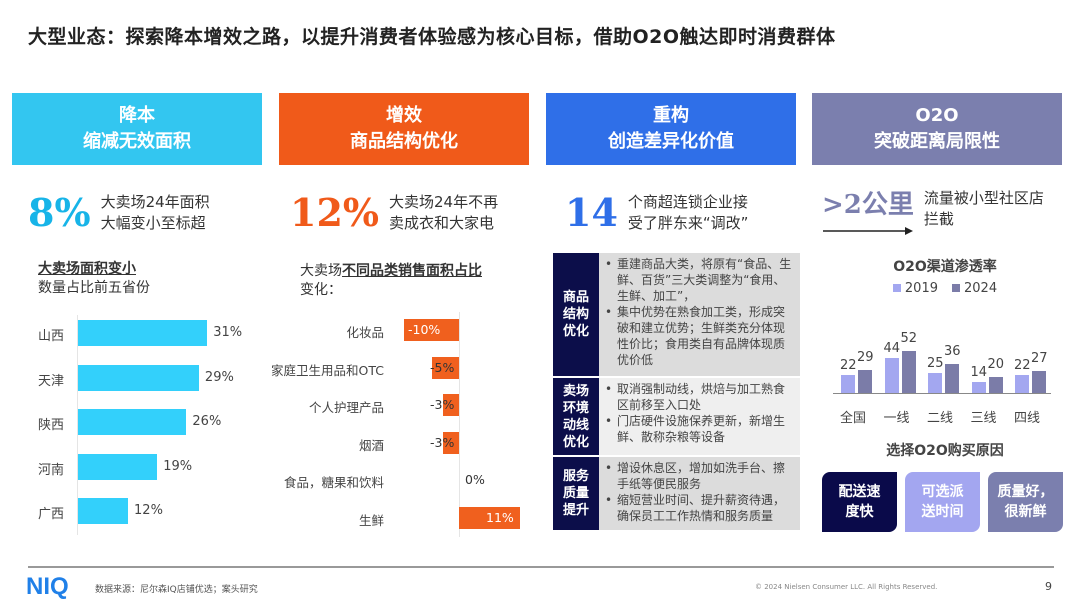 This screenshot has width=1080, height=608. Describe the element at coordinates (859, 502) in the screenshot. I see `reason-box: 配送速度快` at that location.